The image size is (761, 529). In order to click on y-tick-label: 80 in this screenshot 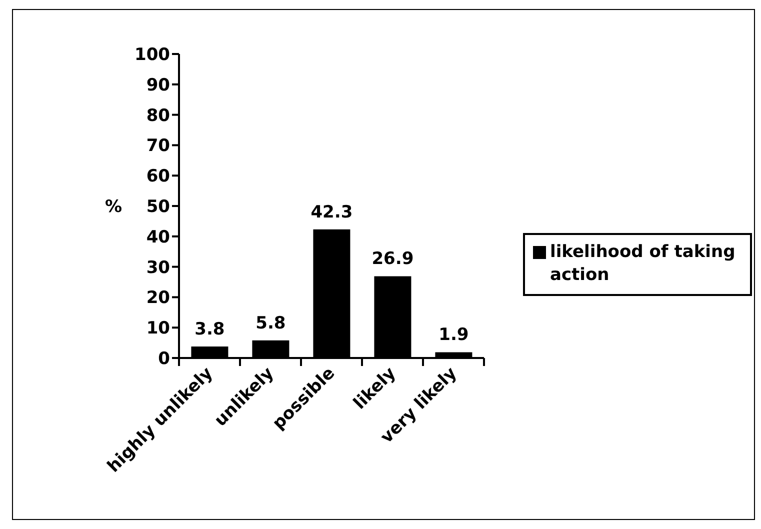, I will do `click(158, 116)`.